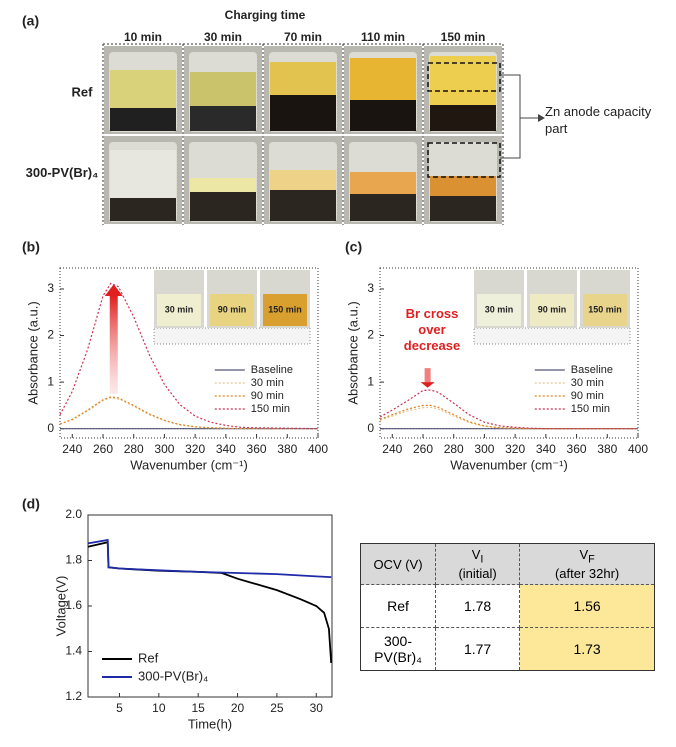 This screenshot has width=676, height=747. Describe the element at coordinates (173, 675) in the screenshot. I see `legend-label: 300-PV(Br)₄` at that location.